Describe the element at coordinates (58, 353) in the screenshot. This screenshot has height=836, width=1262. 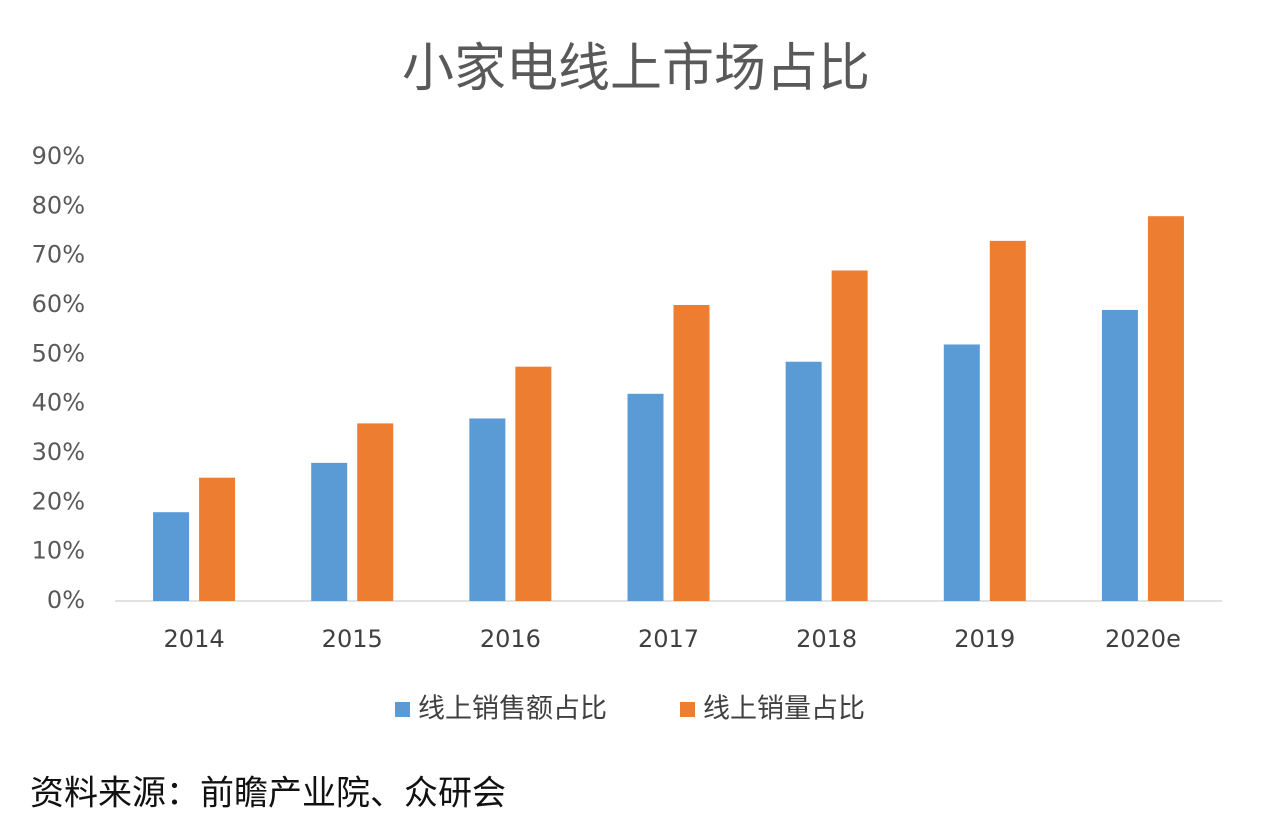
I see `y-tick-label: 50%` at that location.